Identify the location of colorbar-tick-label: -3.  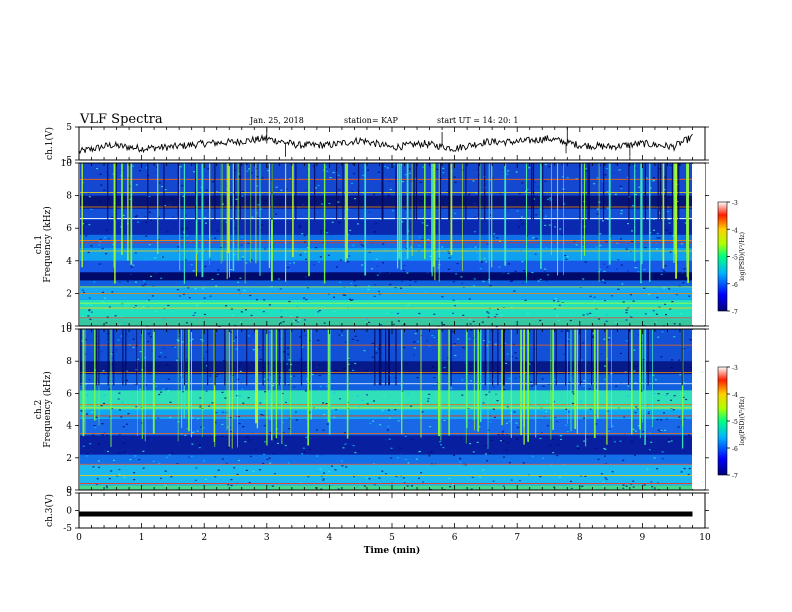
(735, 203).